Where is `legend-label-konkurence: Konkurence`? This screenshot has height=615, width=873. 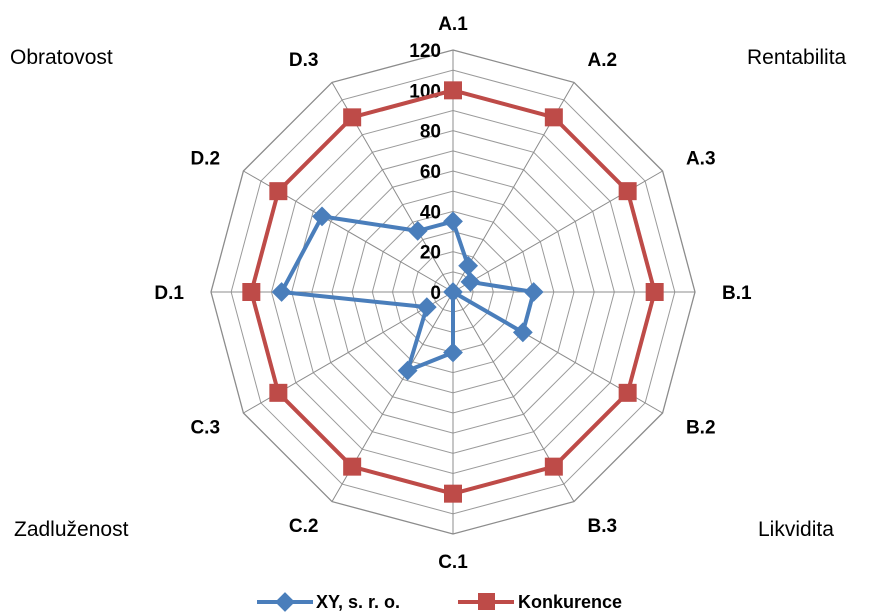 legend-label-konkurence: Konkurence is located at coordinates (570, 602).